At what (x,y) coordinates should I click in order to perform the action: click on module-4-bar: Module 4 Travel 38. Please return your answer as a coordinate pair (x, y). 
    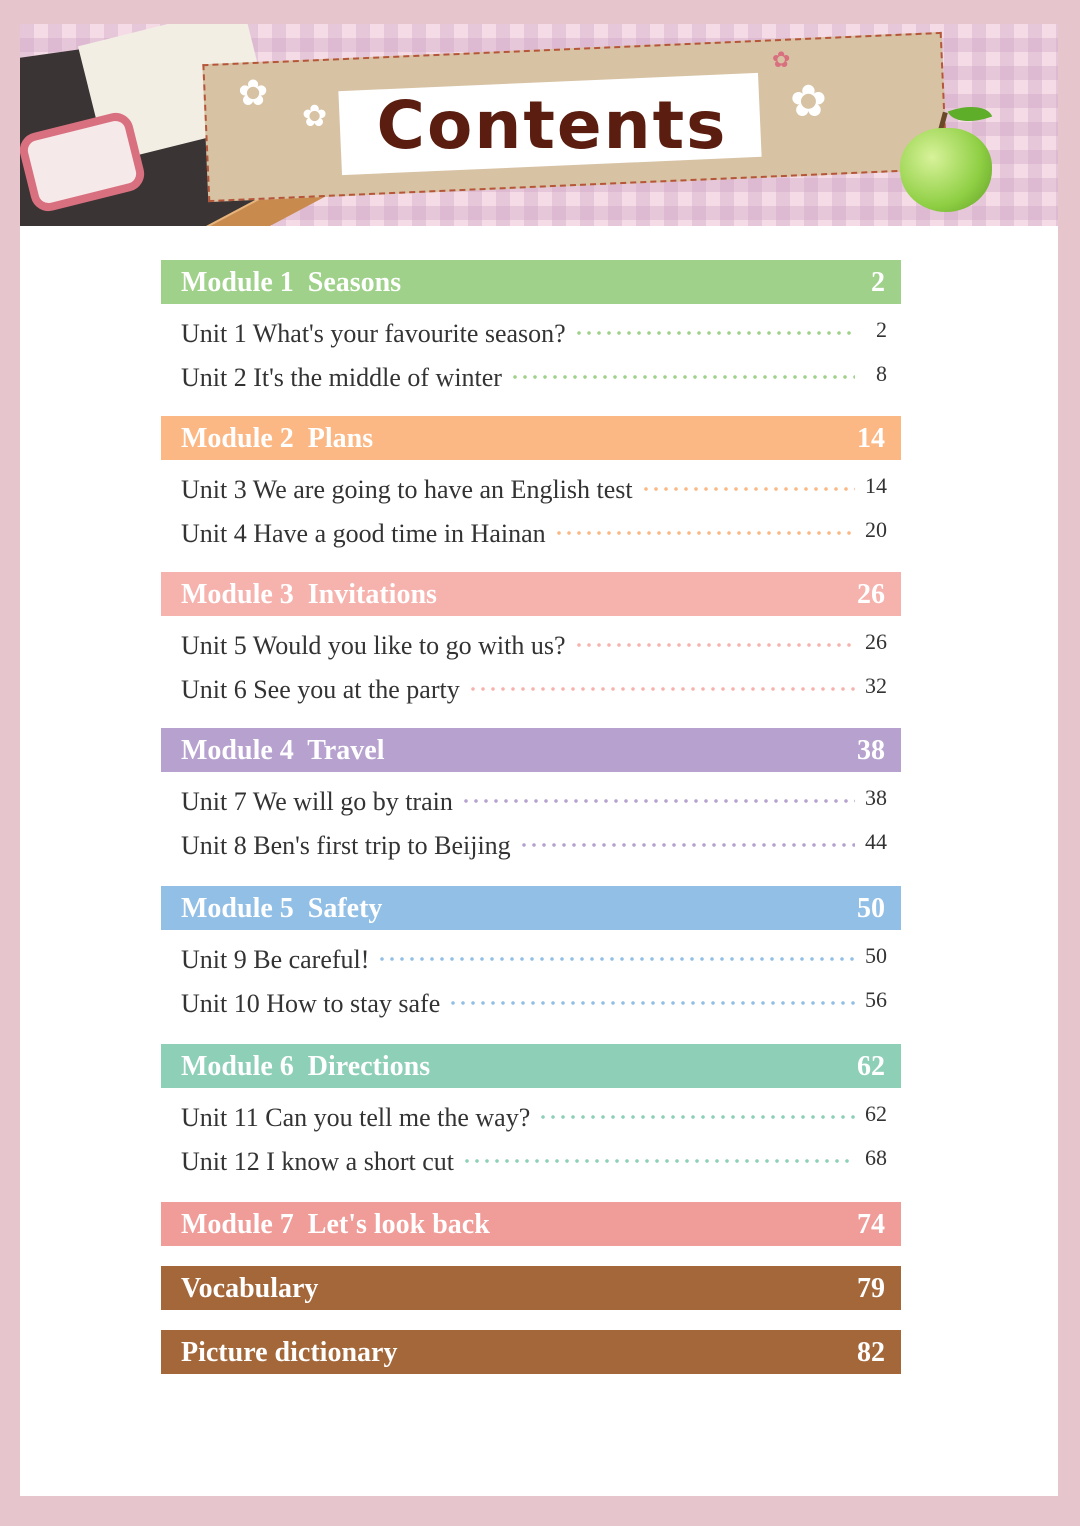
    Looking at the image, I should click on (531, 750).